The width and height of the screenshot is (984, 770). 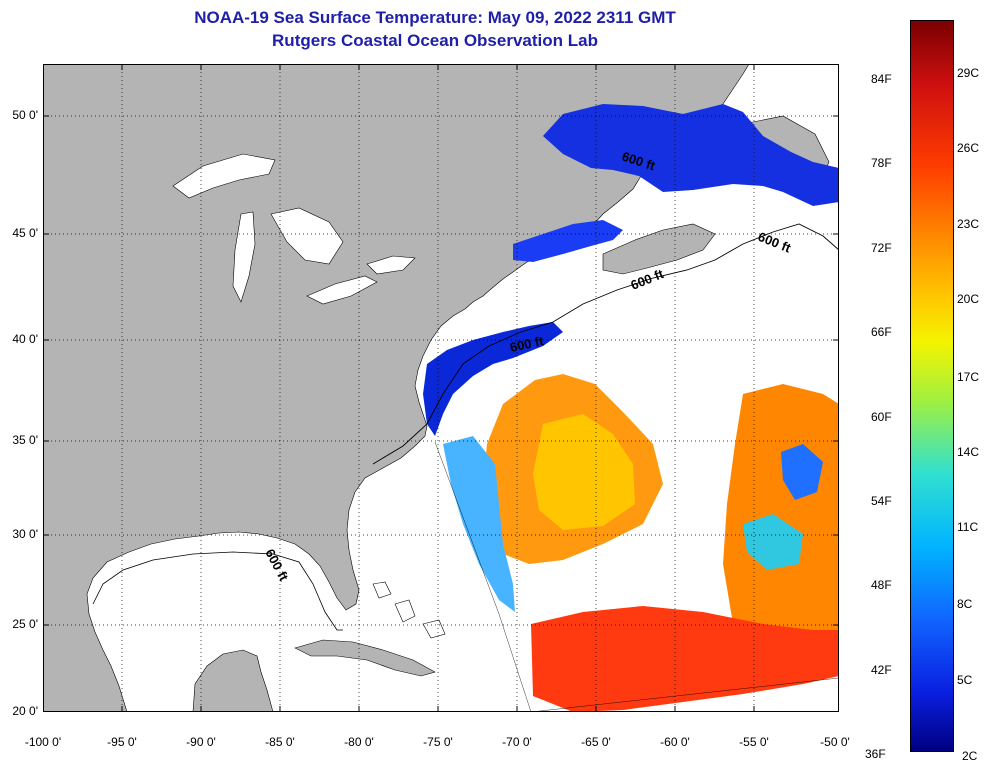 I want to click on colorbar-f-label: 78F, so click(x=881, y=163).